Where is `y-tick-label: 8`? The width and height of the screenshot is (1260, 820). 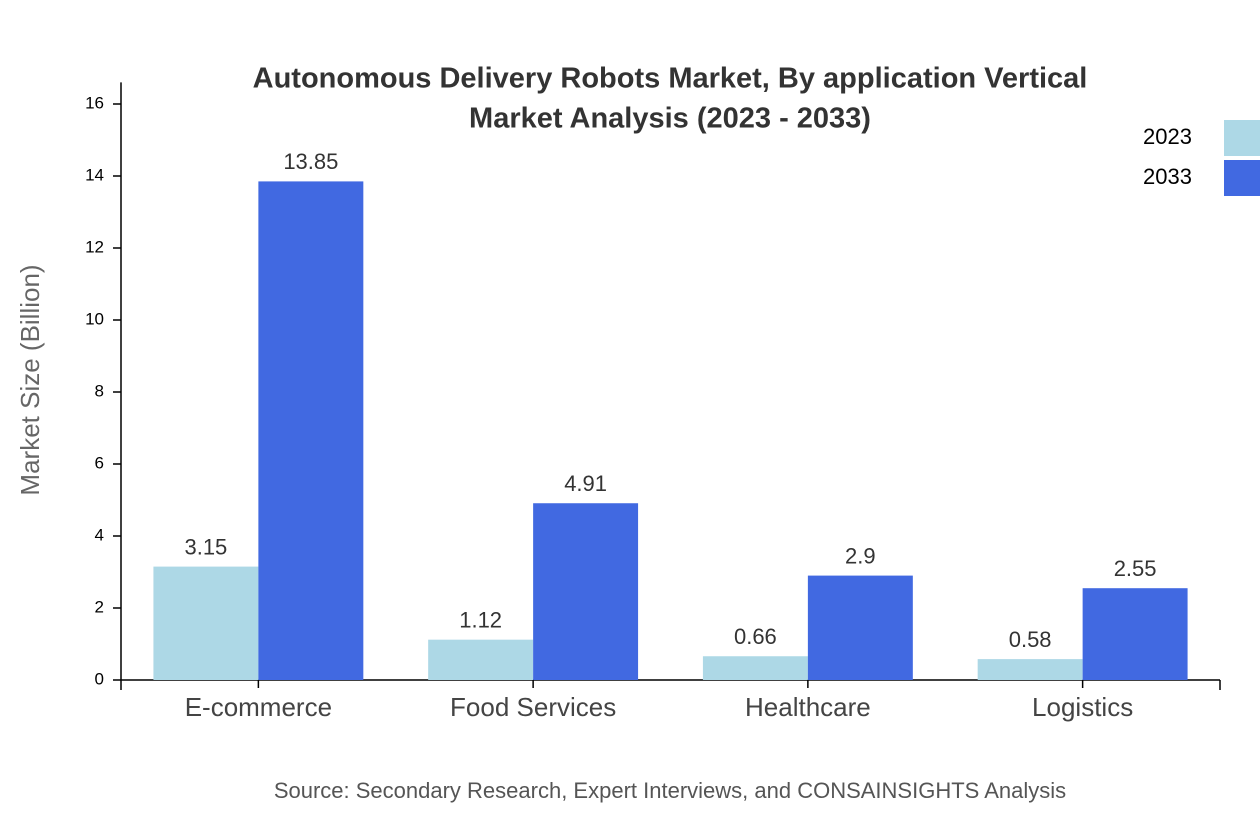 y-tick-label: 8 is located at coordinates (99, 390).